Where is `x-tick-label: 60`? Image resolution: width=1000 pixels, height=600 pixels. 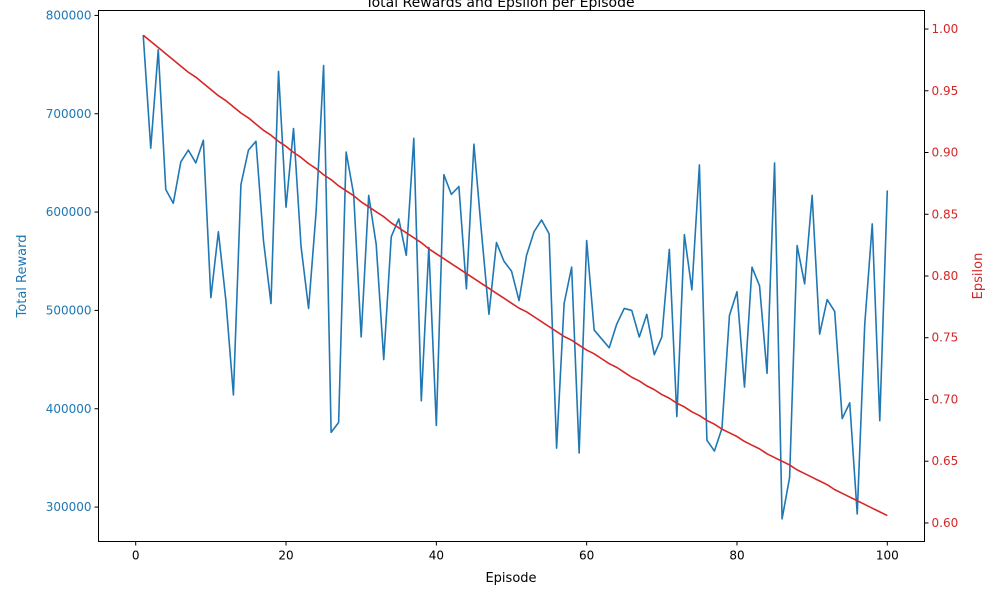
x-tick-label: 60 is located at coordinates (586, 556).